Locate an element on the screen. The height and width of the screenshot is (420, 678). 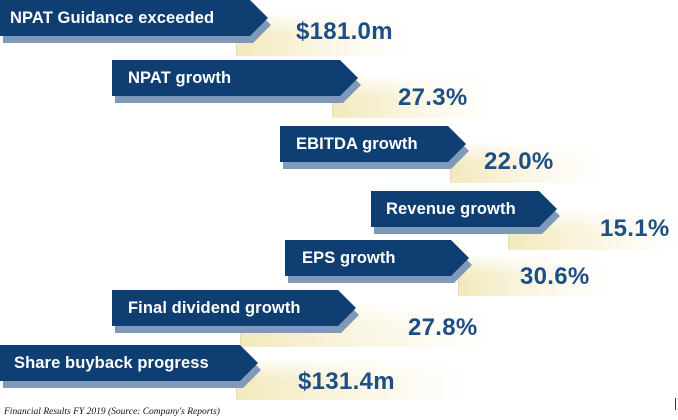
metric-value: 22.0% is located at coordinates (519, 161).